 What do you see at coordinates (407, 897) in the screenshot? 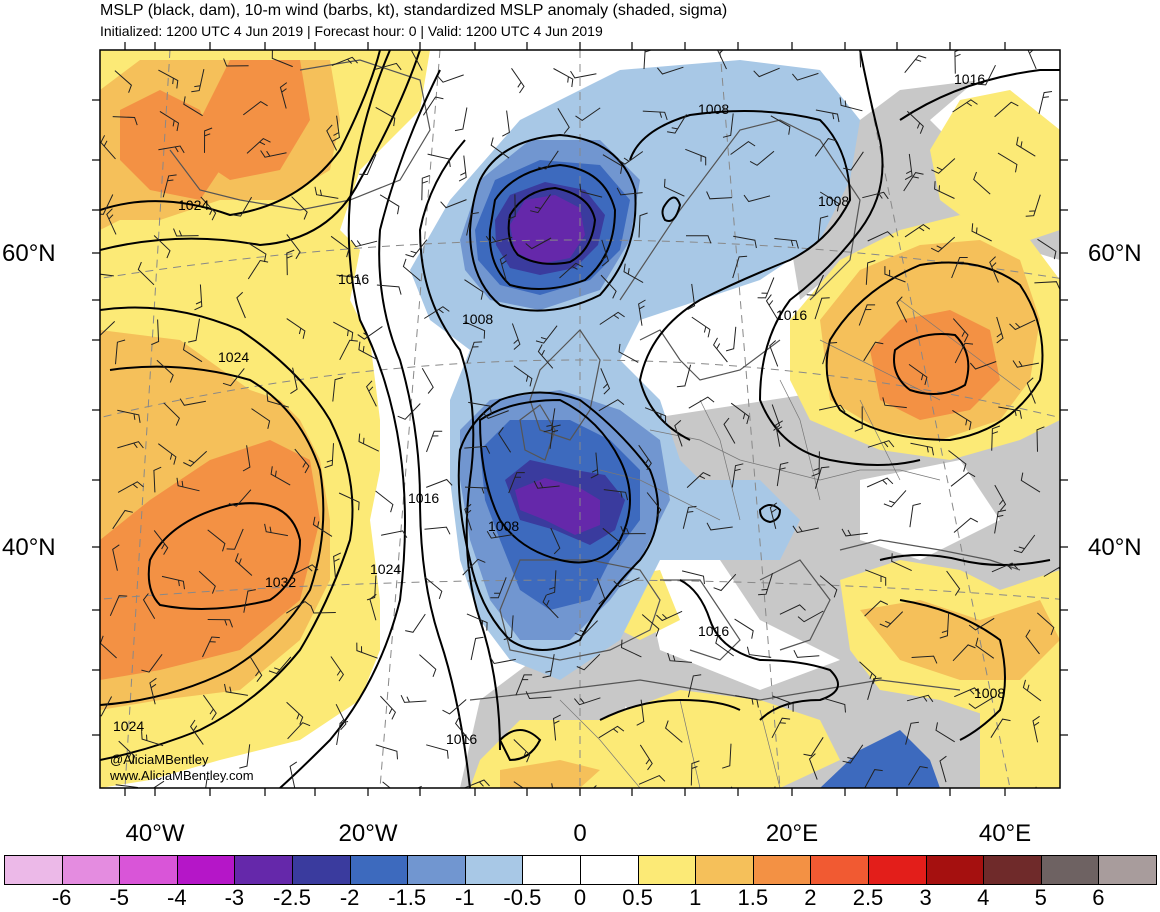
I see `colorbar-tick-label: -1.5` at bounding box center [407, 897].